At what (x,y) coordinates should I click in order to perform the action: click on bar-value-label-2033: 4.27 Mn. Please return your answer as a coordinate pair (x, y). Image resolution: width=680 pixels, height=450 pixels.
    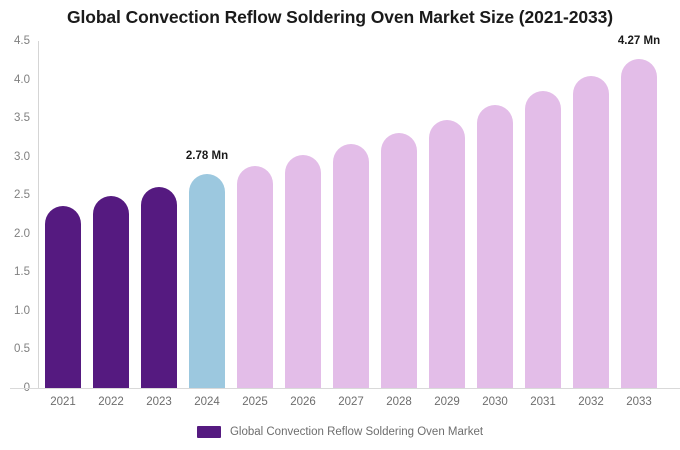
    Looking at the image, I should click on (639, 40).